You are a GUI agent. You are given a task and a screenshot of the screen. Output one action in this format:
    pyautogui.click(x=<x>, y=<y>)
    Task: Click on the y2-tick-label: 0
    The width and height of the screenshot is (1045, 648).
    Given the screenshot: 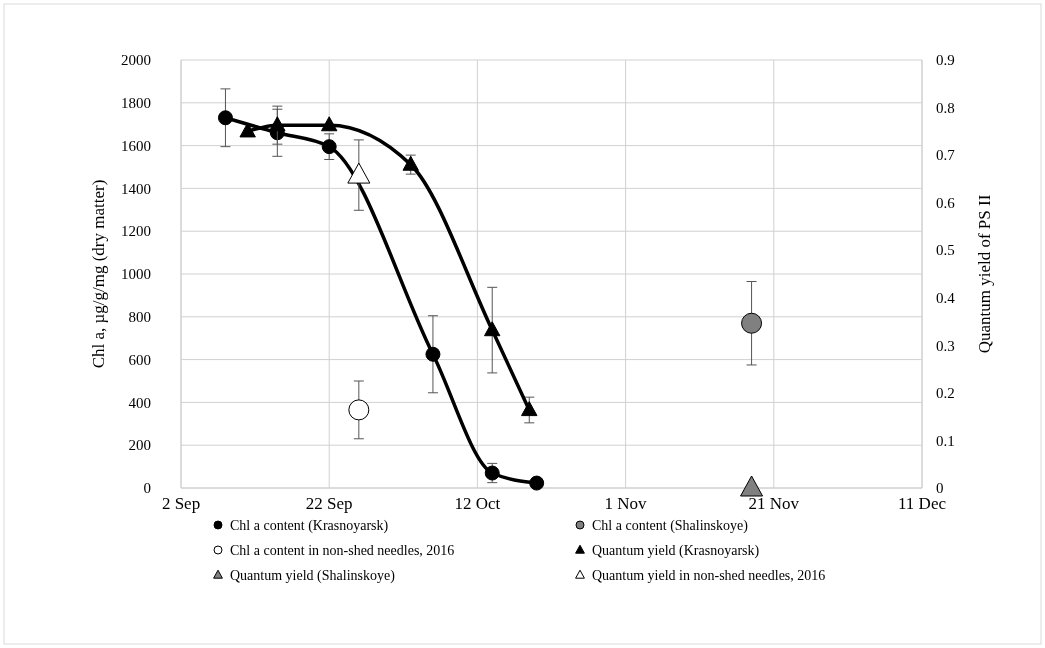 What is the action you would take?
    pyautogui.click(x=940, y=488)
    